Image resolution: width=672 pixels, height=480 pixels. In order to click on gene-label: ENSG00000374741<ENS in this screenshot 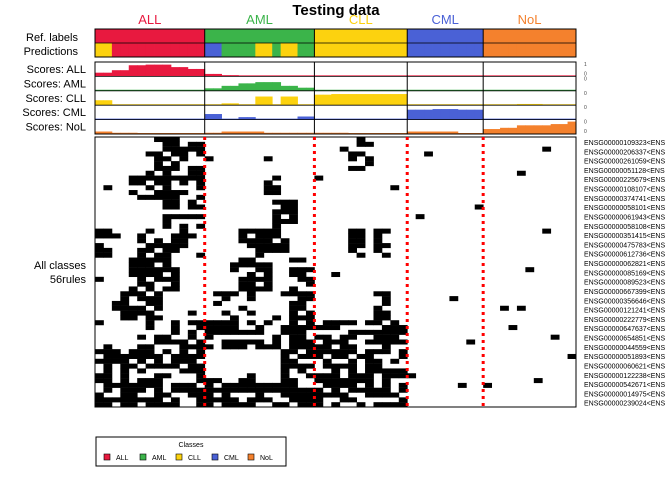, I will do `click(624, 199)`.